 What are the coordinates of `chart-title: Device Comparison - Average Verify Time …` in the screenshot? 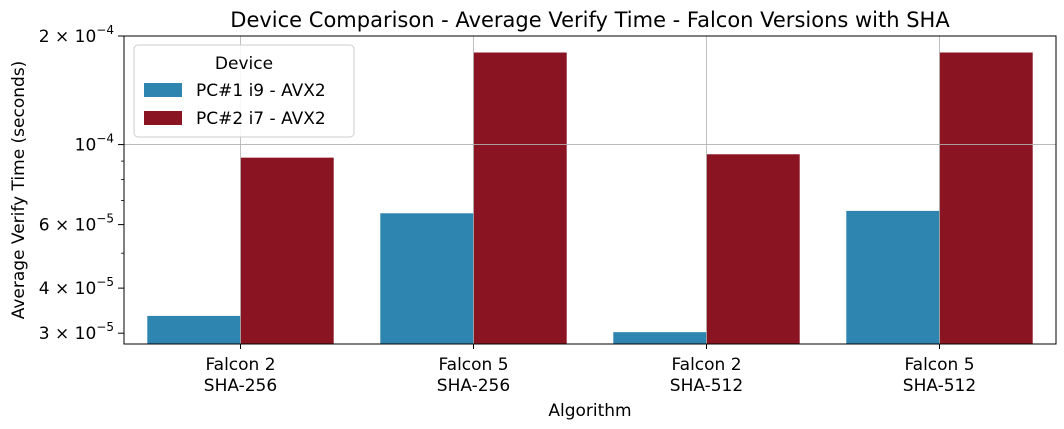 It's located at (590, 20).